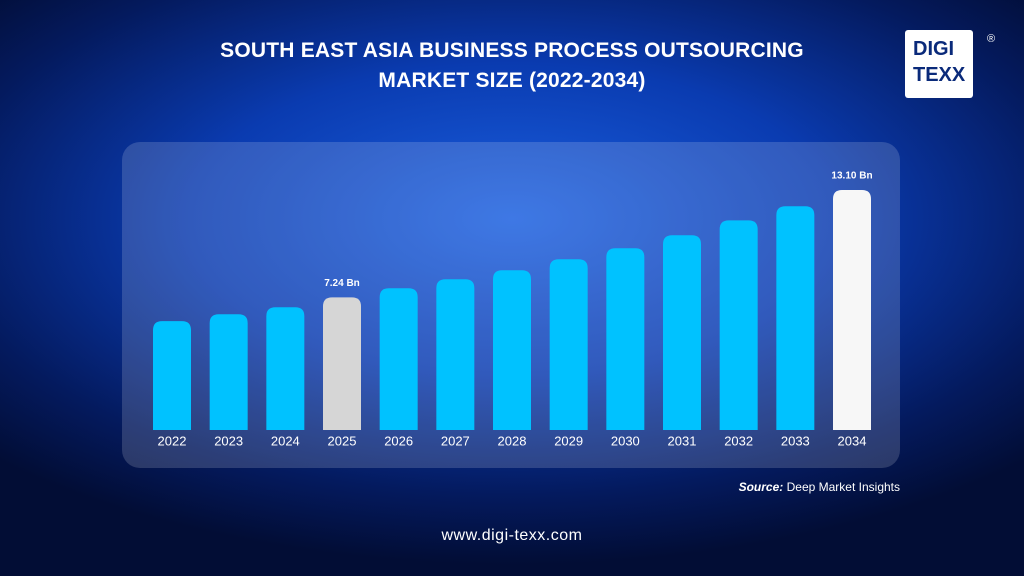 This screenshot has width=1024, height=576. Describe the element at coordinates (625, 440) in the screenshot. I see `x-tick-label: 2030` at that location.